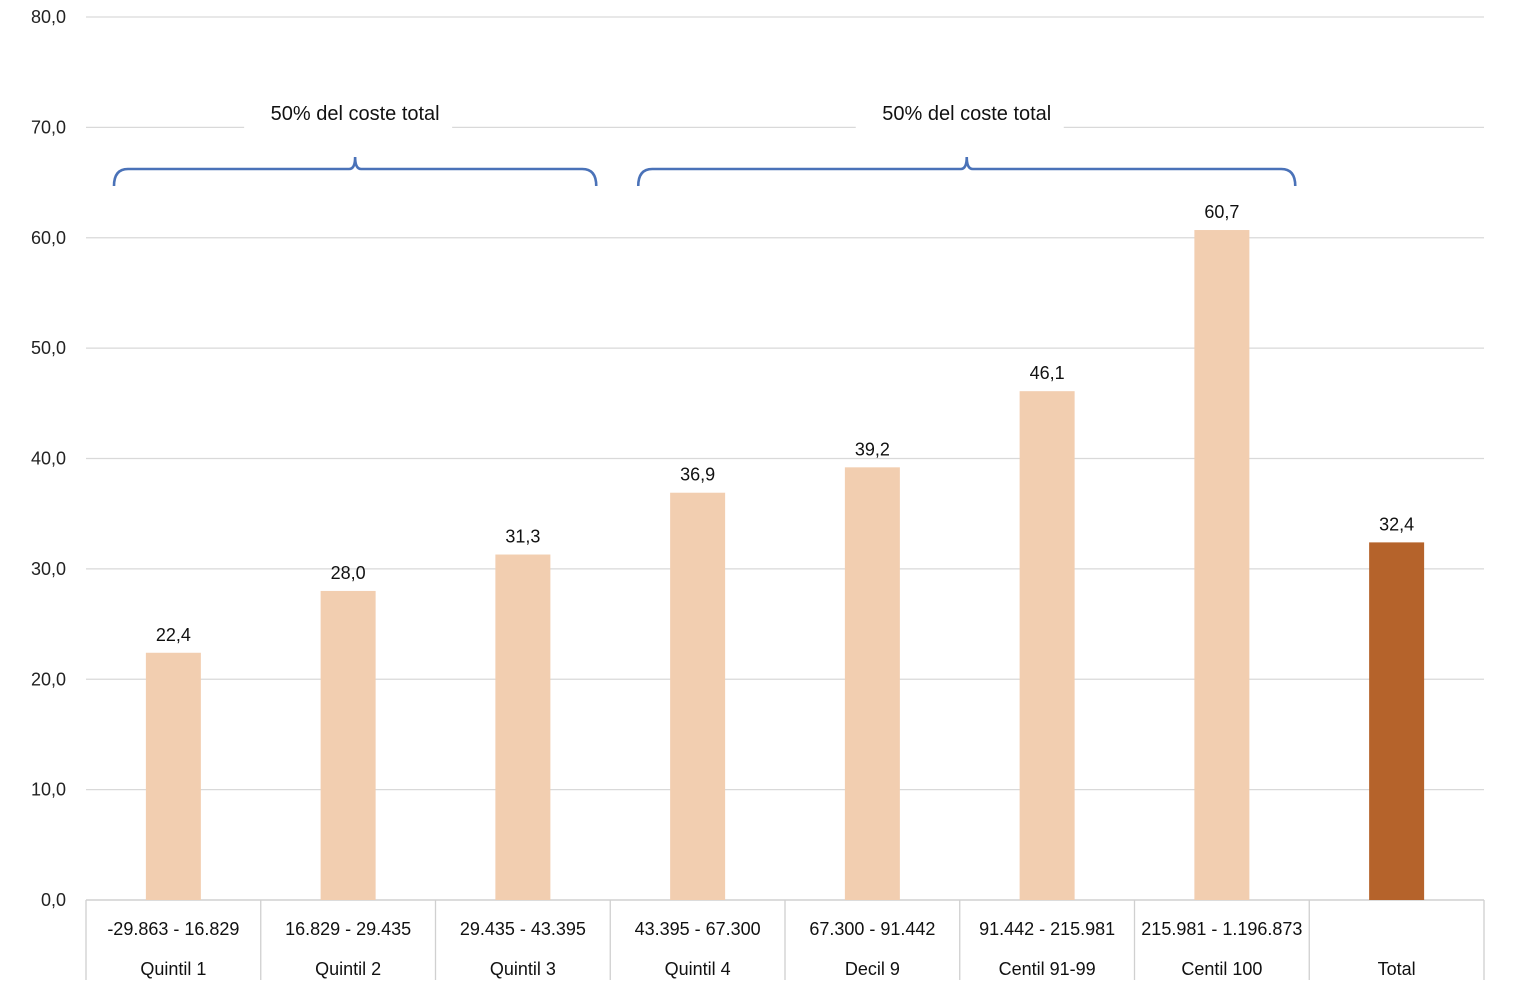  I want to click on category-range-label: 215.981 - 1.196.873, so click(1221, 929).